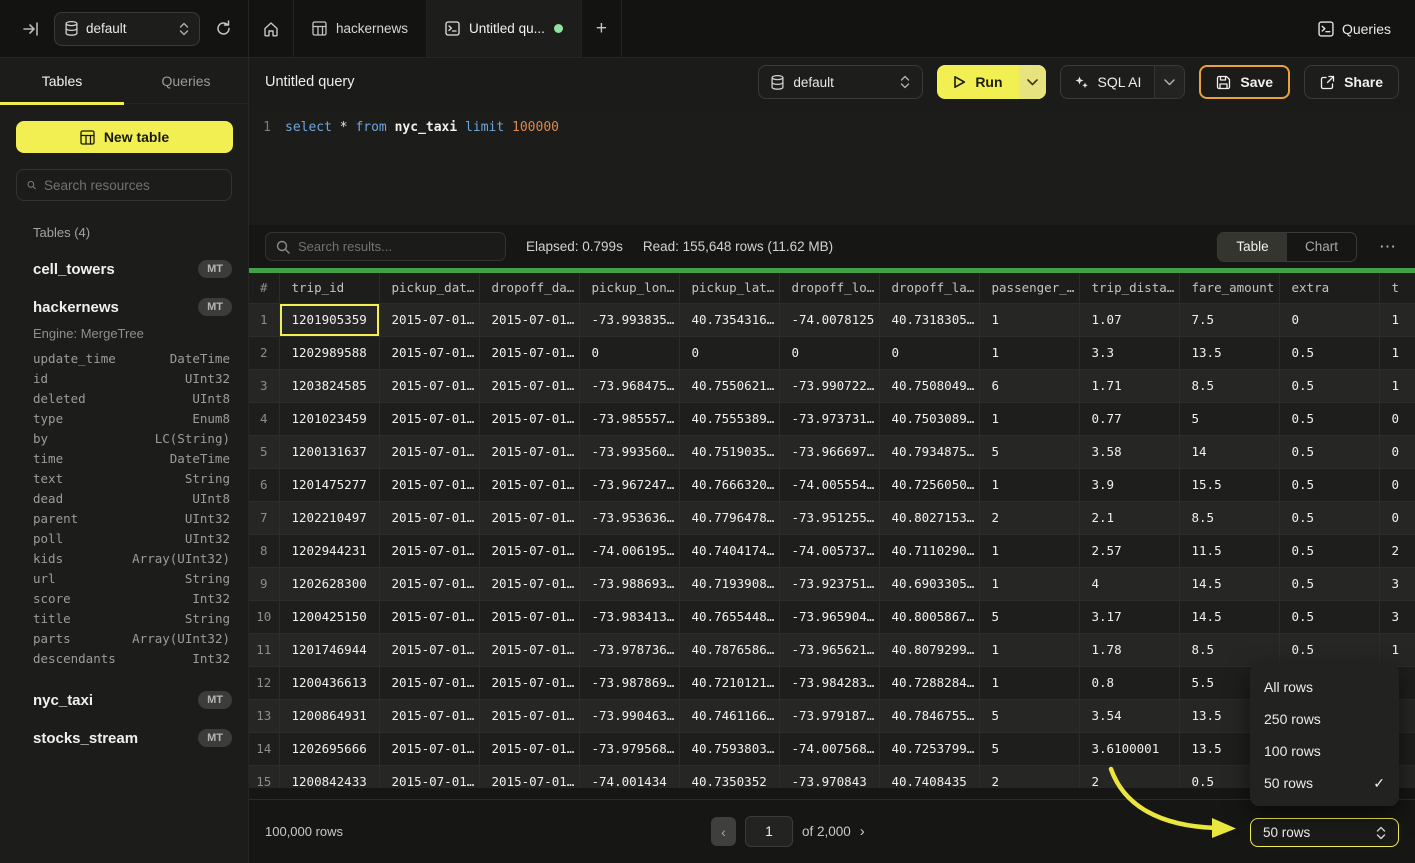 The height and width of the screenshot is (863, 1415). What do you see at coordinates (132, 700) in the screenshot?
I see `sidebar-table-nyc-taxi: nyc_taxi MT` at bounding box center [132, 700].